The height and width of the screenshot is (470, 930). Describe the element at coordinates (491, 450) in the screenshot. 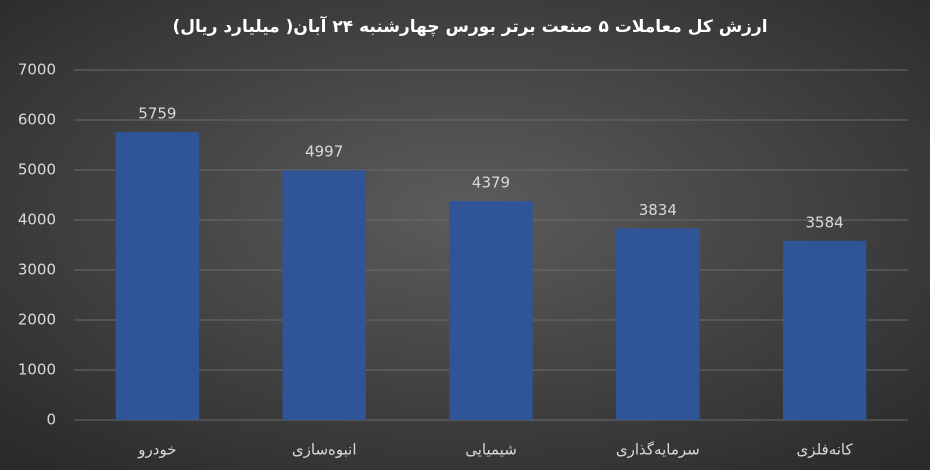

I see `x-tick-label: شیمیایی` at that location.